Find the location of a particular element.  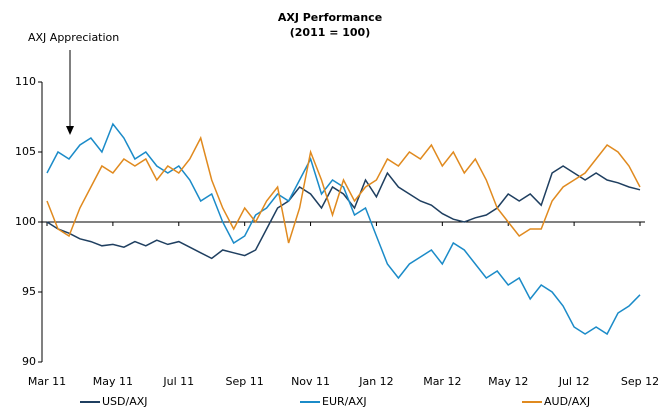

y-tick-label: 100 is located at coordinates (25, 221).